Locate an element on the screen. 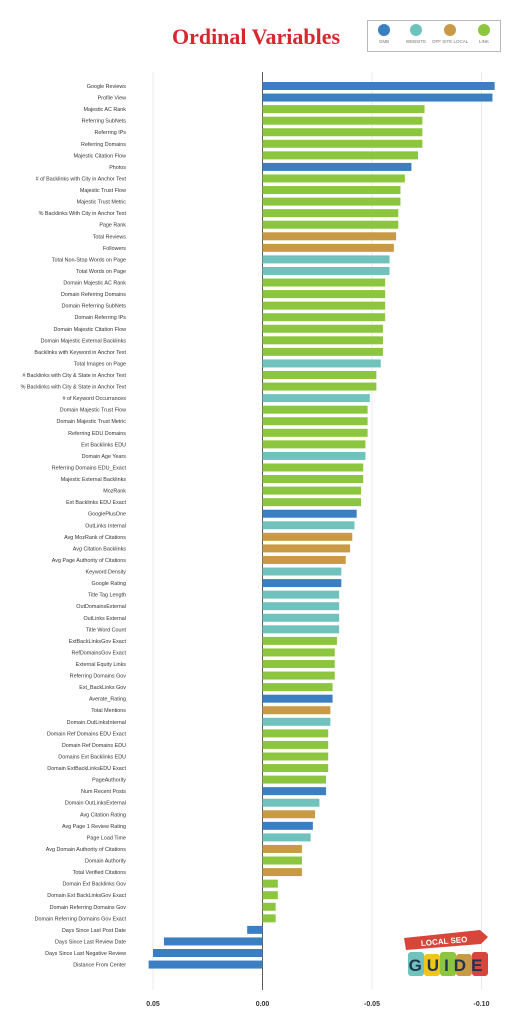 The height and width of the screenshot is (1024, 512). category-label: Domain Ref Domains EDU Exact is located at coordinates (87, 734).